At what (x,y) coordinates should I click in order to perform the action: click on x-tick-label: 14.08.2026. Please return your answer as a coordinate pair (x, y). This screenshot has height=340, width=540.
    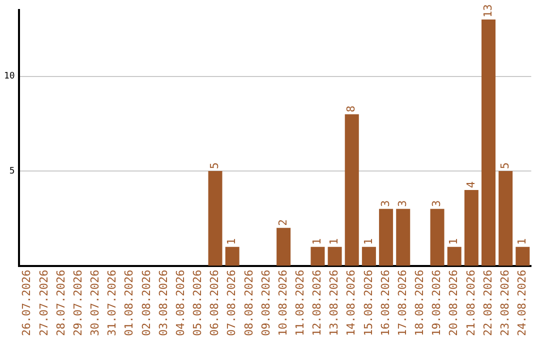
    Looking at the image, I should click on (351, 303).